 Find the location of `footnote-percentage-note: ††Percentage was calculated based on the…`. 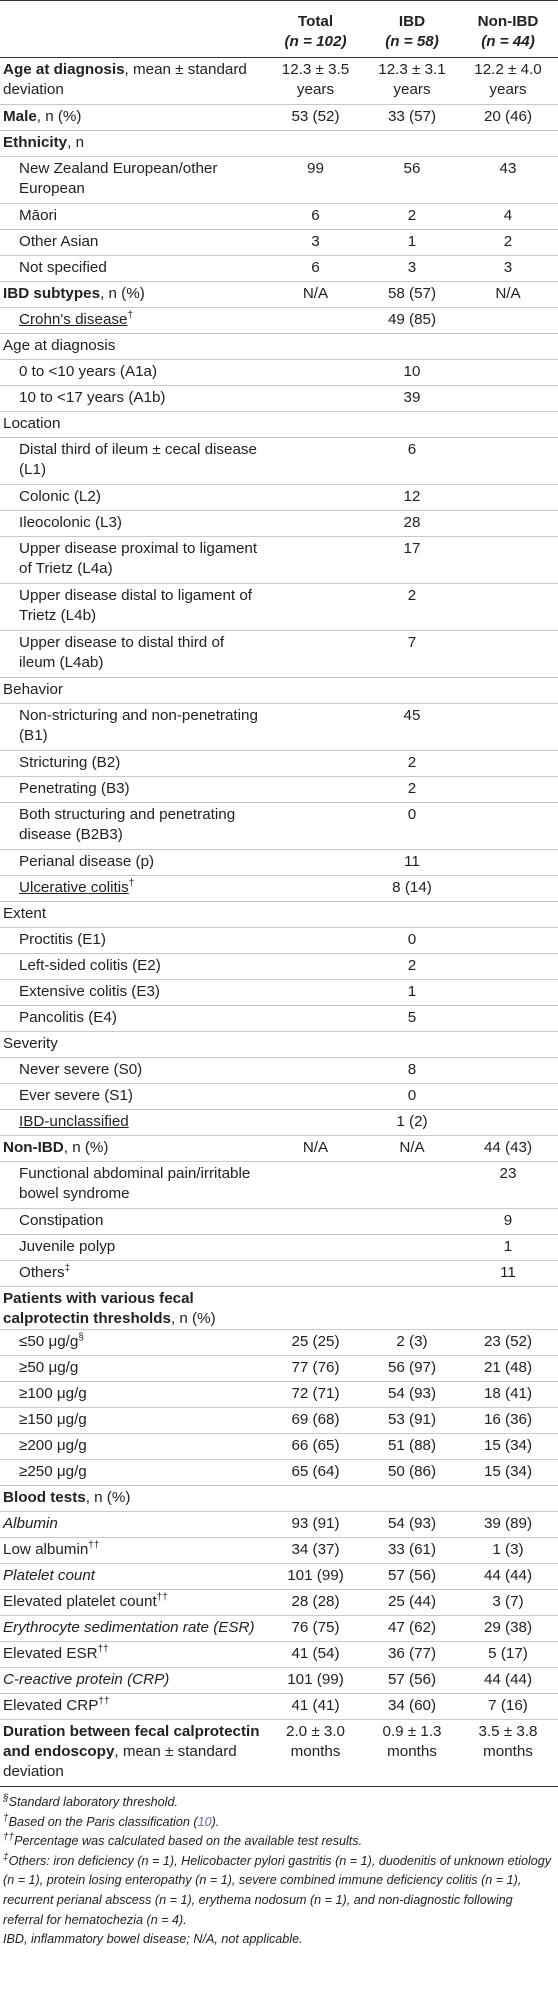

footnote-percentage-note: ††Percentage was calculated based on the… is located at coordinates (279, 1842).